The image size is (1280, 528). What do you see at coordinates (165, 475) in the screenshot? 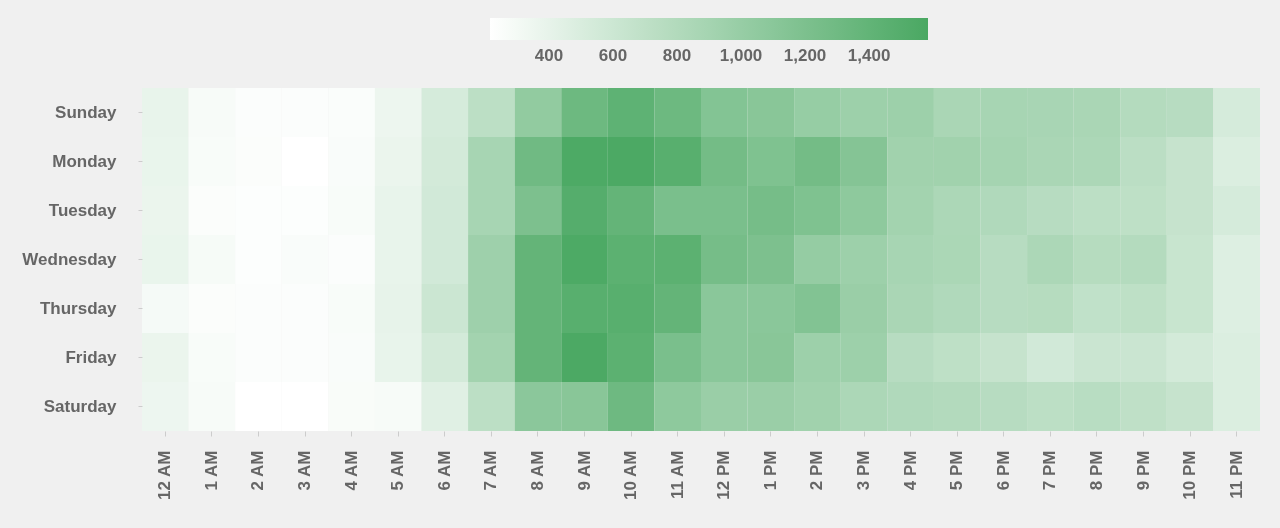
I see `x-tick-label: 12 AM` at bounding box center [165, 475].